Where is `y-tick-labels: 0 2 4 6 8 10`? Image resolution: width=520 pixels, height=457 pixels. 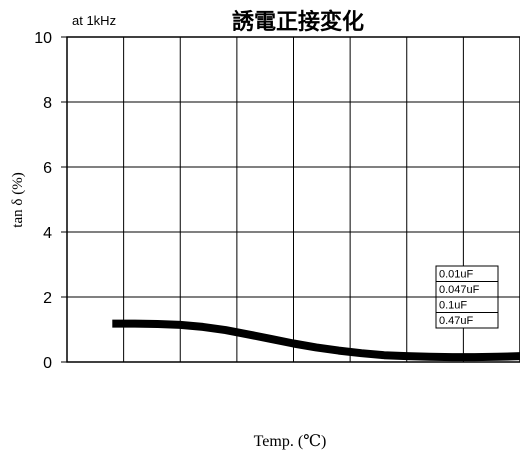
y-tick-labels: 0 2 4 6 8 10 is located at coordinates (50, 201).